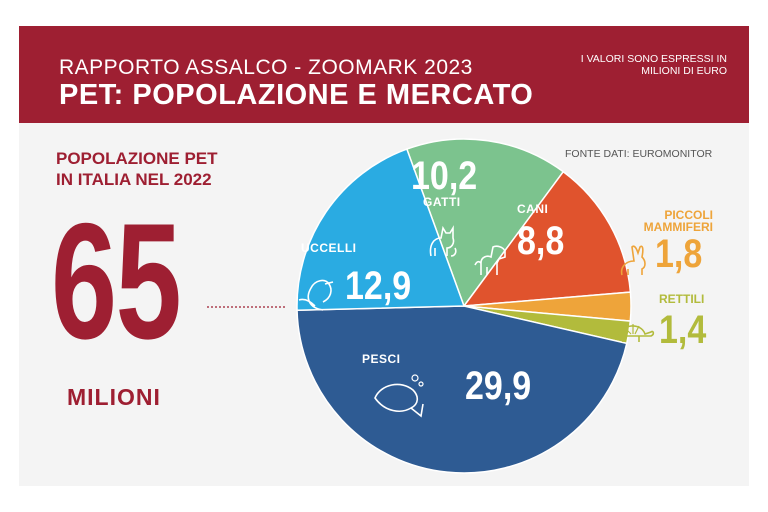 This screenshot has height=512, width=768. I want to click on rettili-value: 1,4, so click(683, 330).